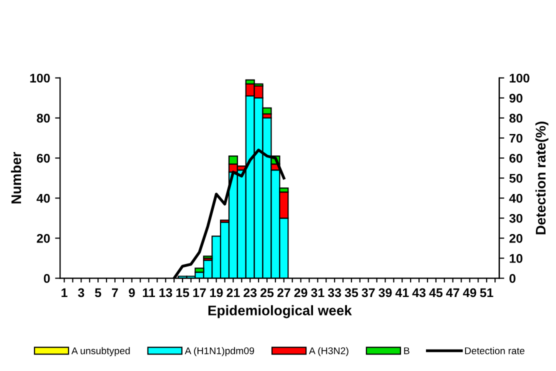 This screenshot has width=556, height=371. What do you see at coordinates (219, 351) in the screenshot?
I see `legend-label: A (H1N1)pdm09` at bounding box center [219, 351].